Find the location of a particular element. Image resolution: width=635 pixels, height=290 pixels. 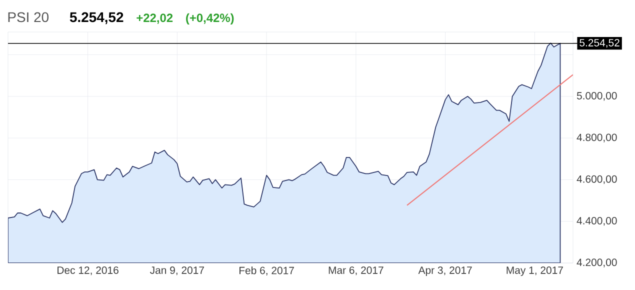

x-tick-label: Apr 3, 2017 is located at coordinates (445, 271).